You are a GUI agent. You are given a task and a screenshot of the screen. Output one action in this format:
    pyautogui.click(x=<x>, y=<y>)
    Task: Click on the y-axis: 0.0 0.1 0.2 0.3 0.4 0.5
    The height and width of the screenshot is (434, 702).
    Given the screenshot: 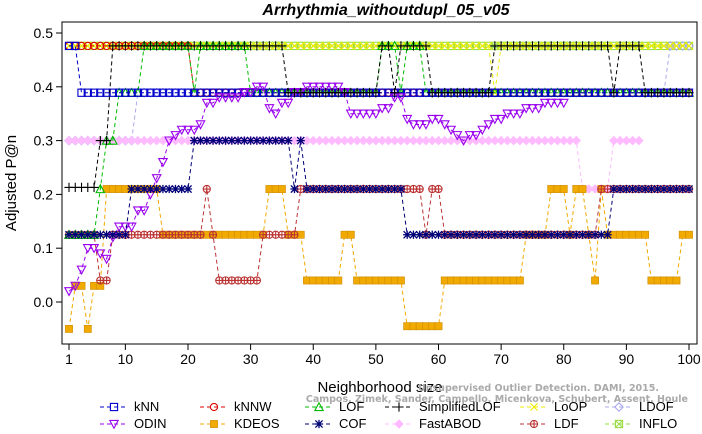 What is the action you would take?
    pyautogui.click(x=48, y=167)
    